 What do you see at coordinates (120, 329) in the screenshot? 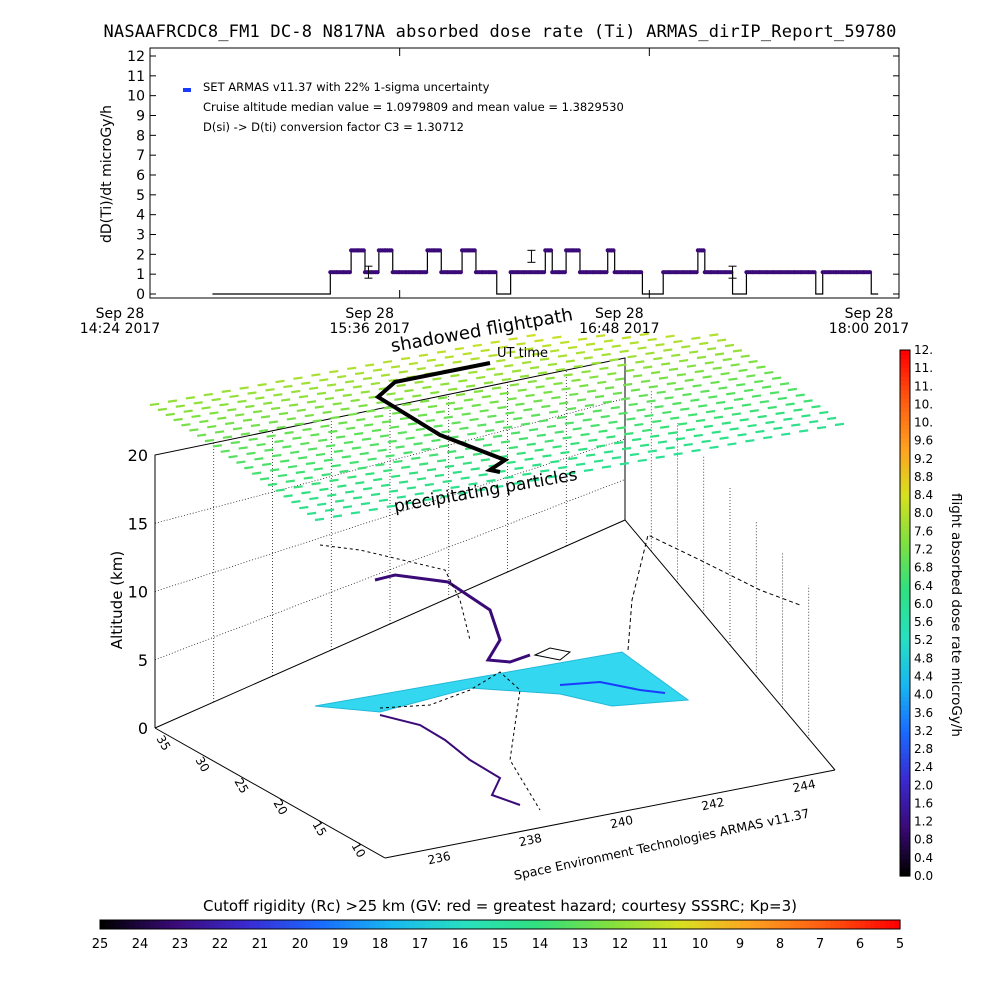
I see `top-x-tick-label-line2: 14:24 2017` at bounding box center [120, 329].